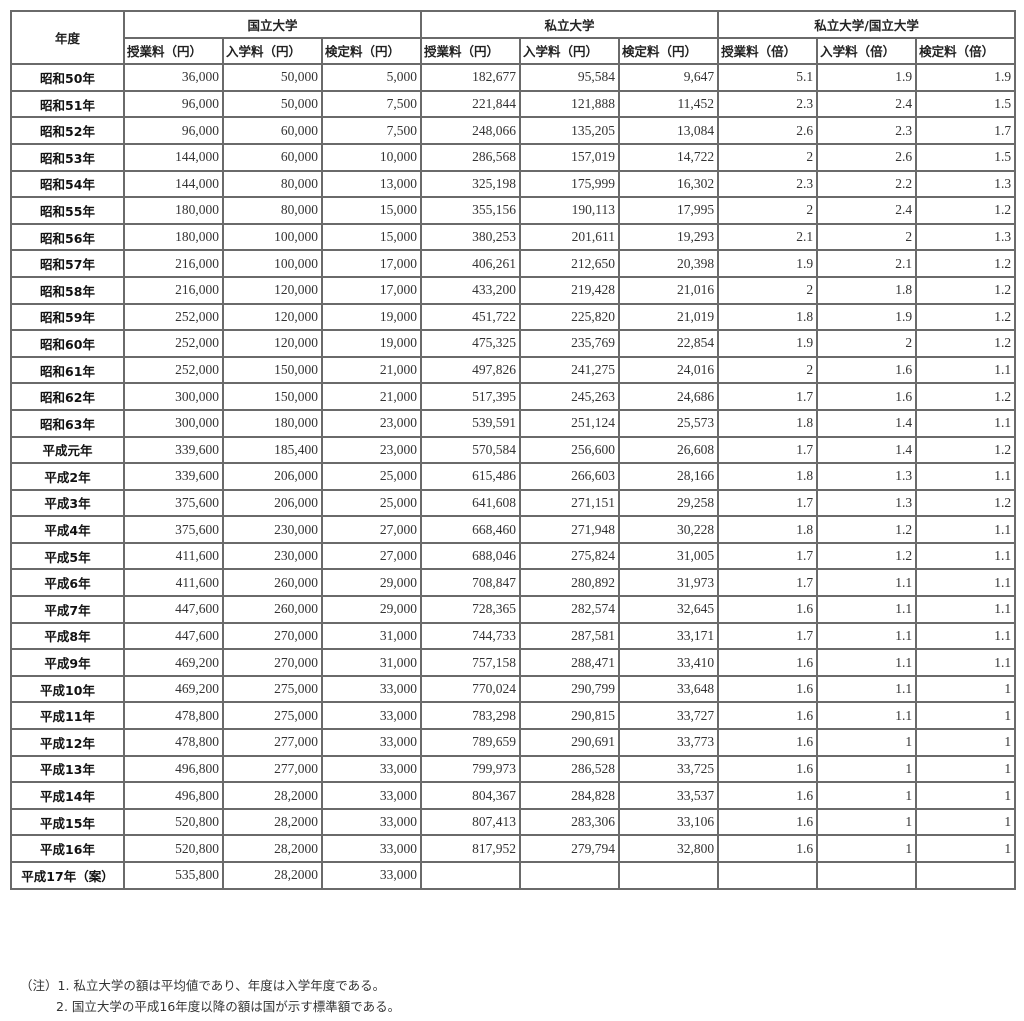  What do you see at coordinates (471, 476) in the screenshot?
I see `value-cell: 615,486` at bounding box center [471, 476].